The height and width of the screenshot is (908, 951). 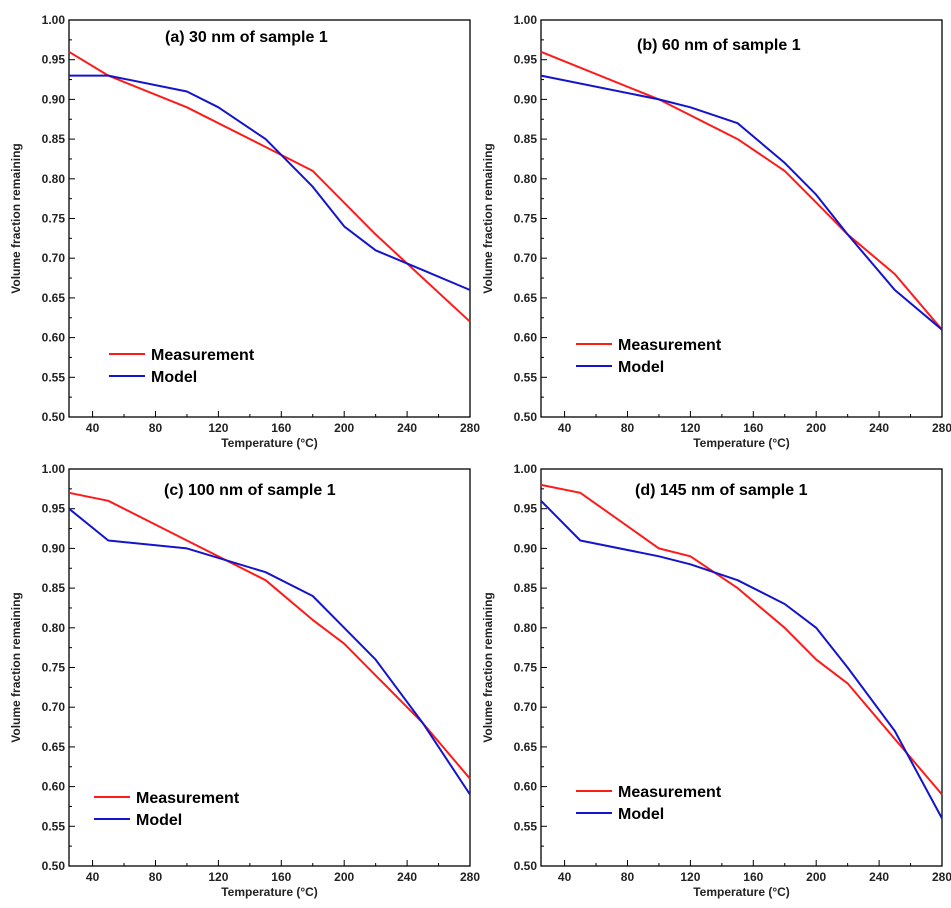 What do you see at coordinates (721, 490) in the screenshot?
I see `panel-title: (d) 145 nm of sample 1` at bounding box center [721, 490].